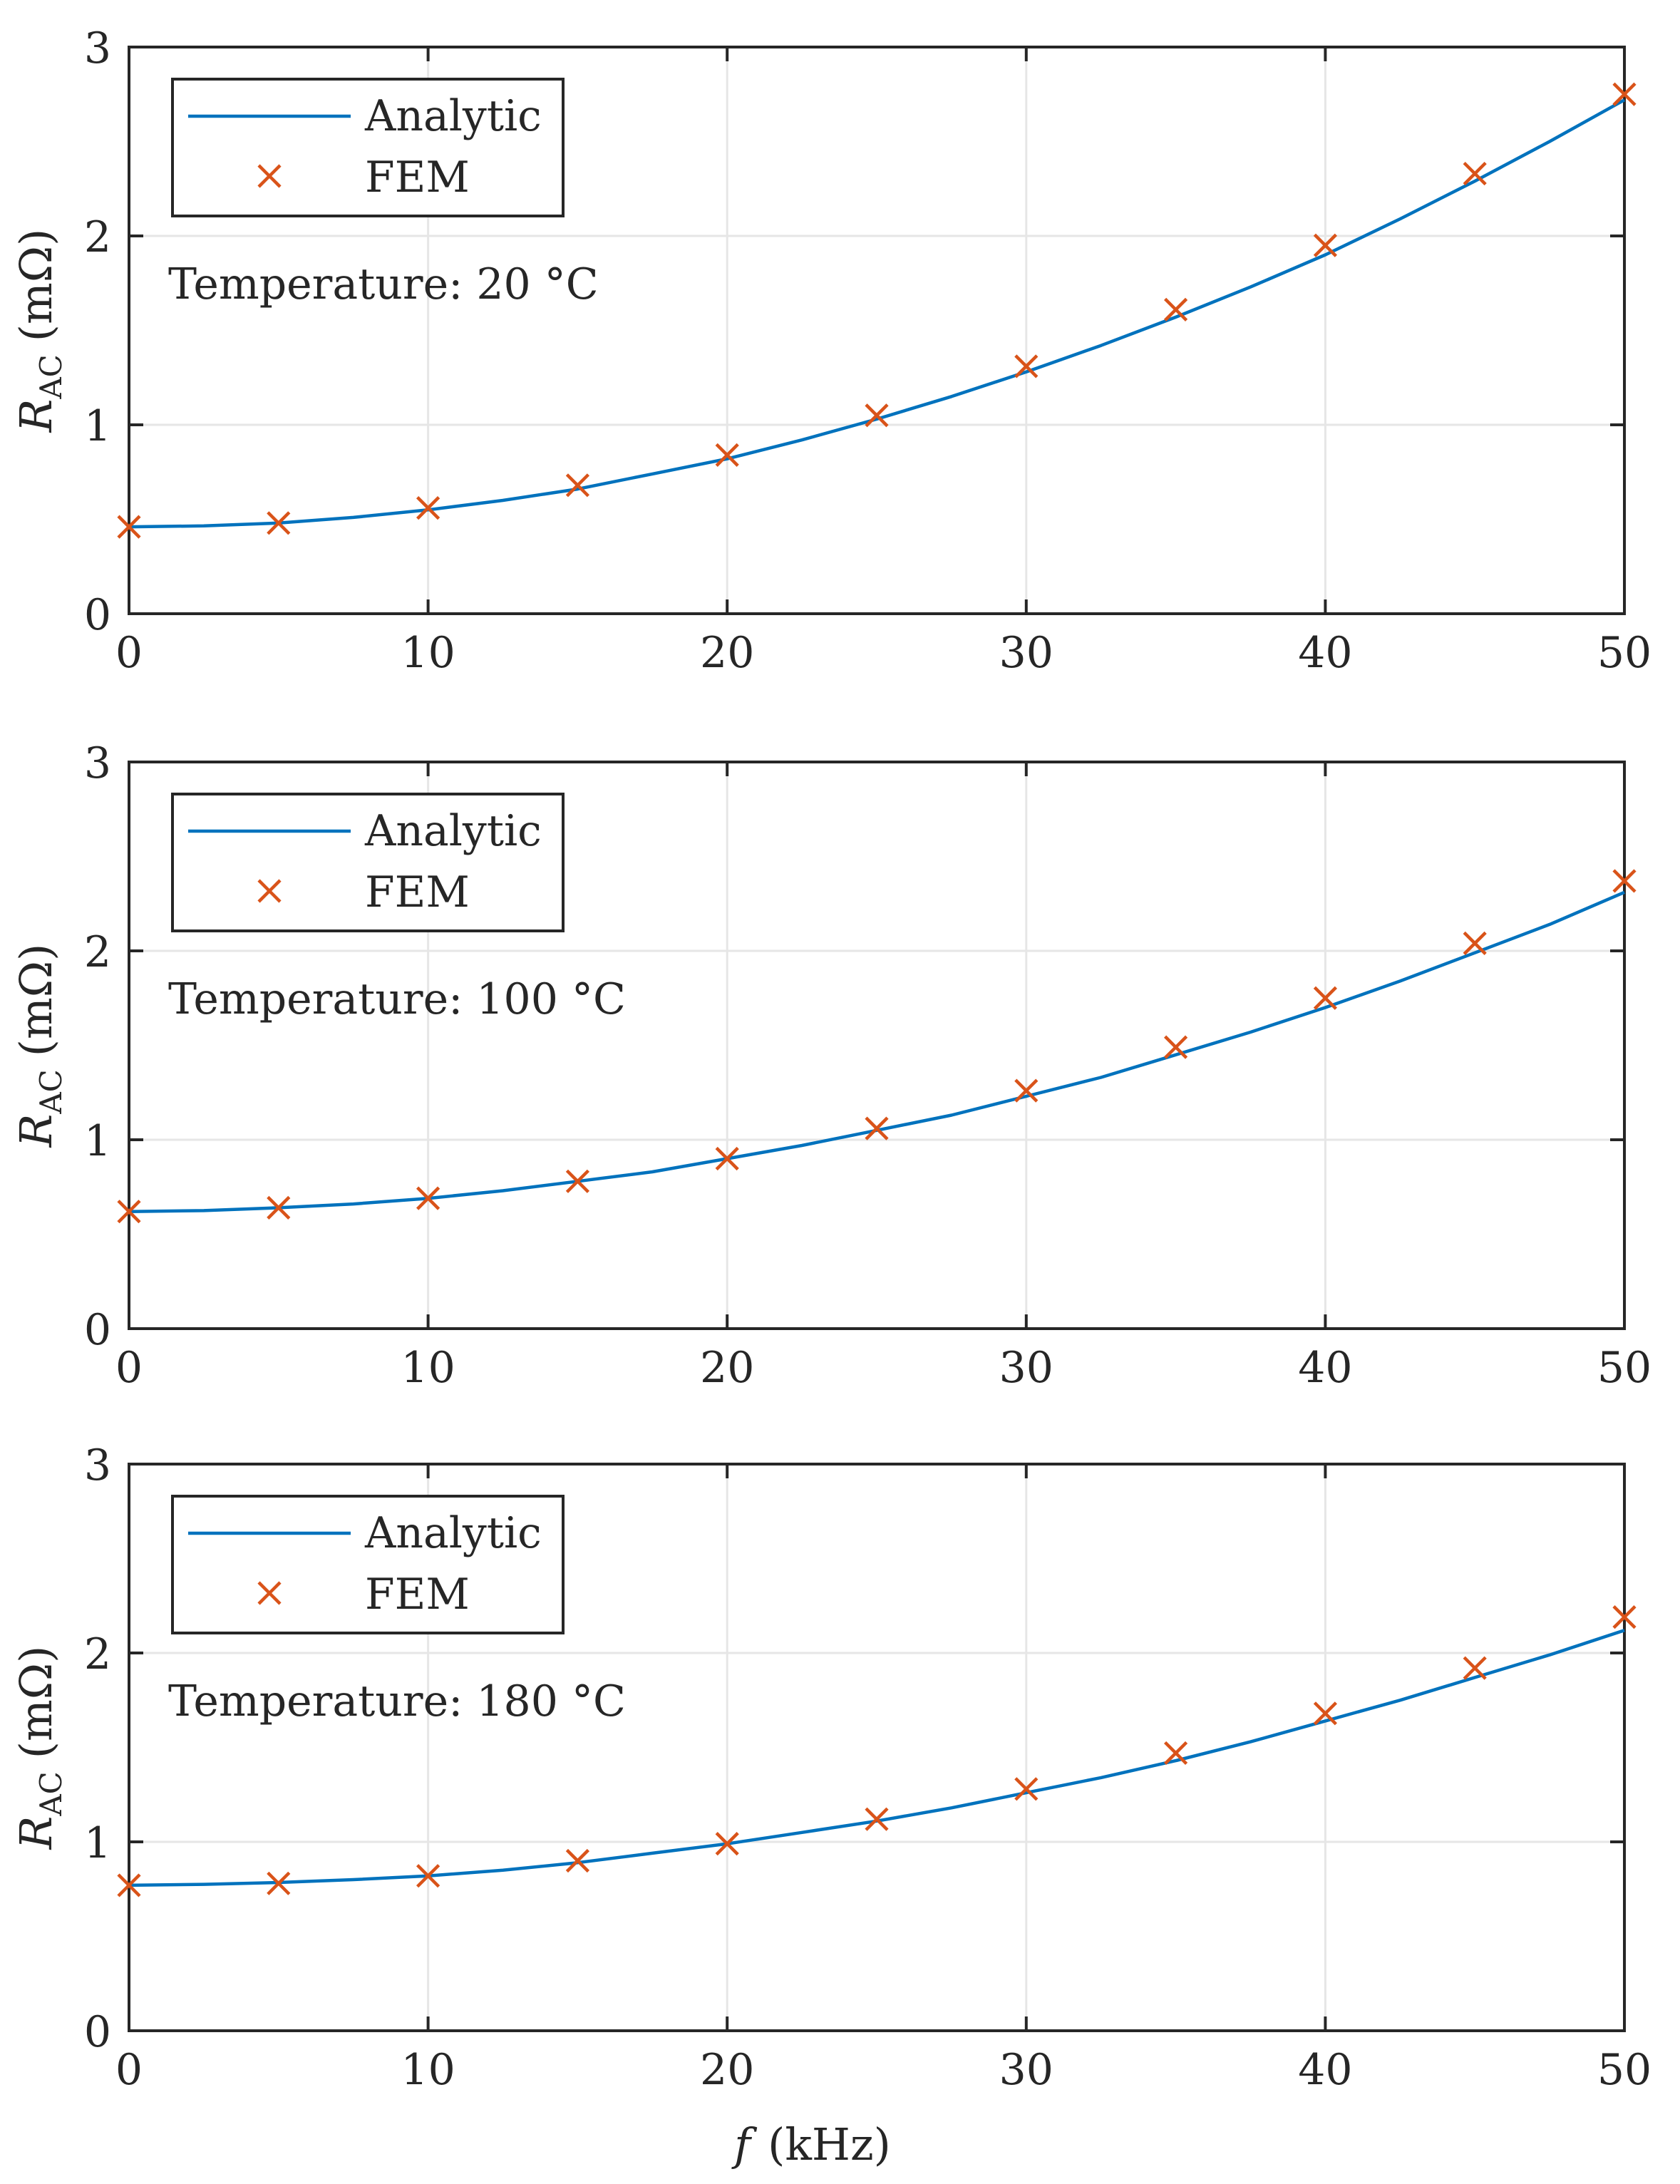 This screenshot has height=2184, width=1680. What do you see at coordinates (397, 1701) in the screenshot?
I see `temperature-annotation: Temperature: 180 °C` at bounding box center [397, 1701].